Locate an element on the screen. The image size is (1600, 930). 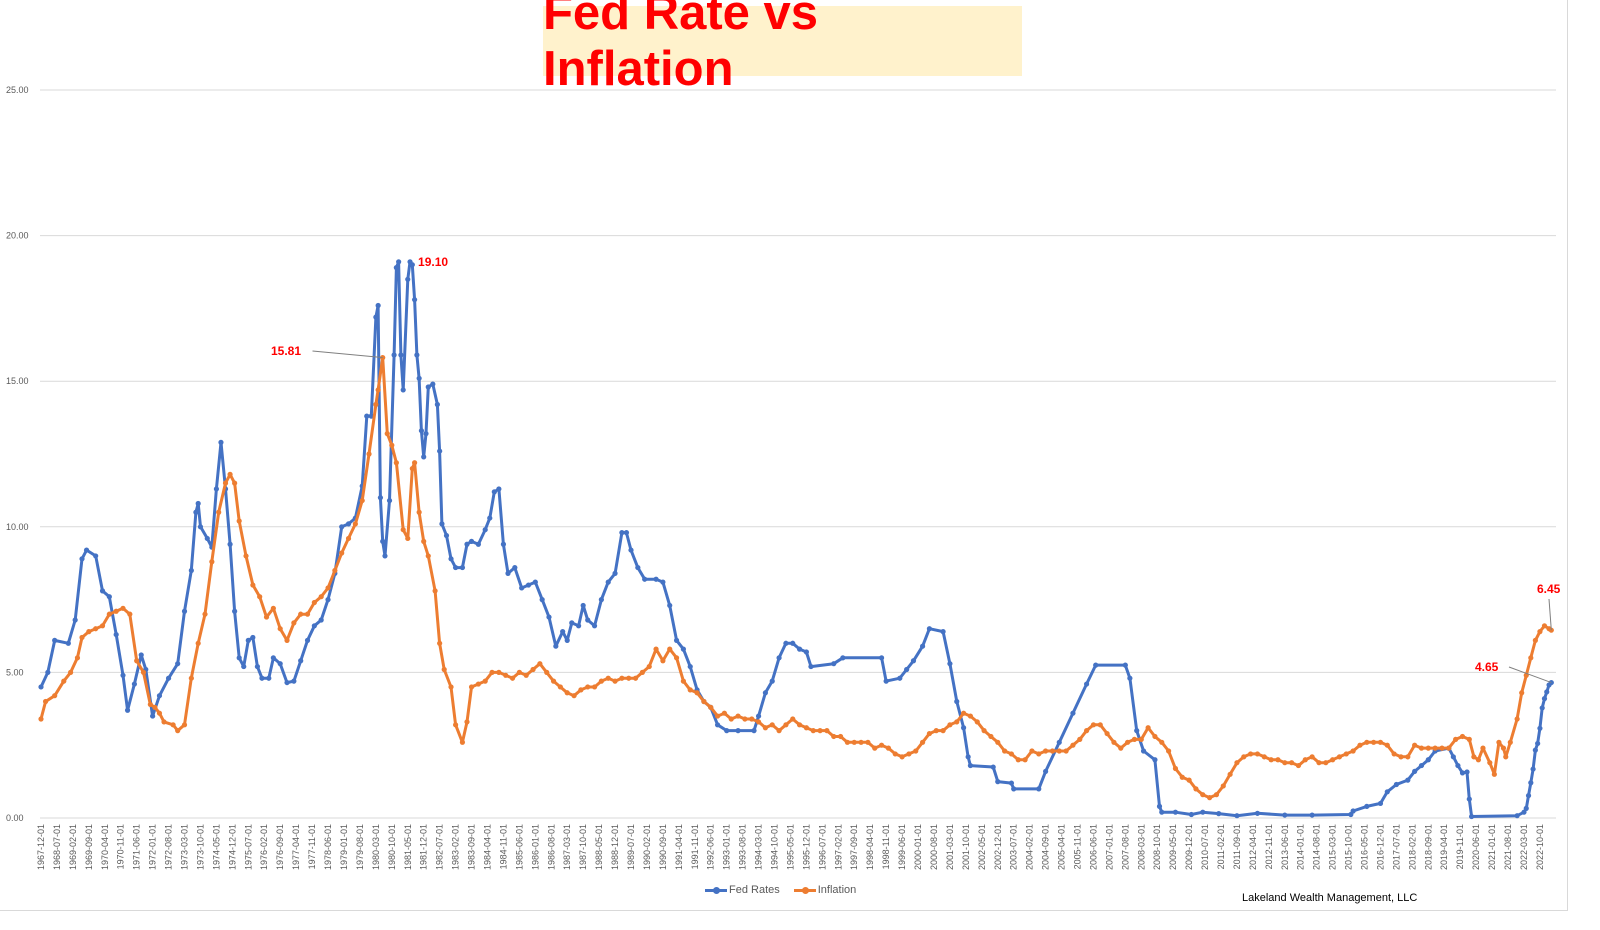
x-tick-label: 1980-10-01 is located at coordinates (392, 847).